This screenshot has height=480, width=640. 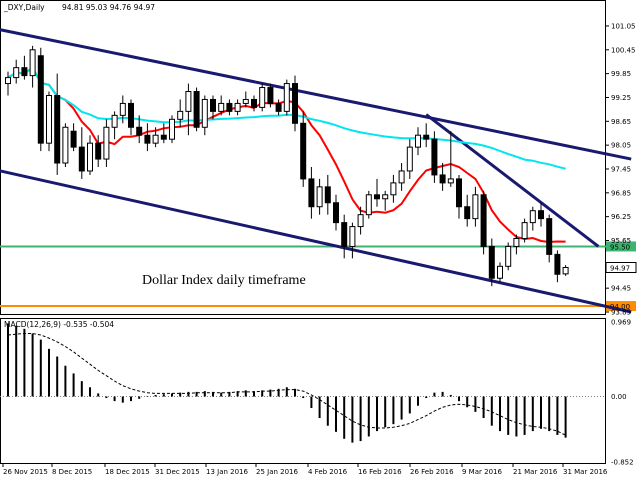 I want to click on level-label: 94.00, so click(x=620, y=307).